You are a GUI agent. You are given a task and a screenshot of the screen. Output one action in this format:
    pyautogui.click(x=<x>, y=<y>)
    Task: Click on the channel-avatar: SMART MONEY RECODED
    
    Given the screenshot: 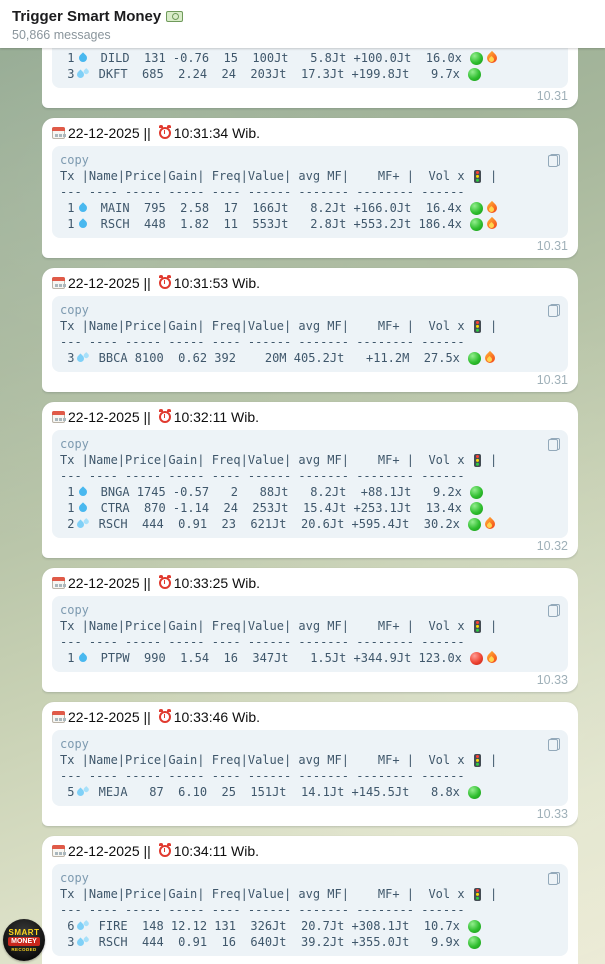 What is the action you would take?
    pyautogui.click(x=24, y=940)
    